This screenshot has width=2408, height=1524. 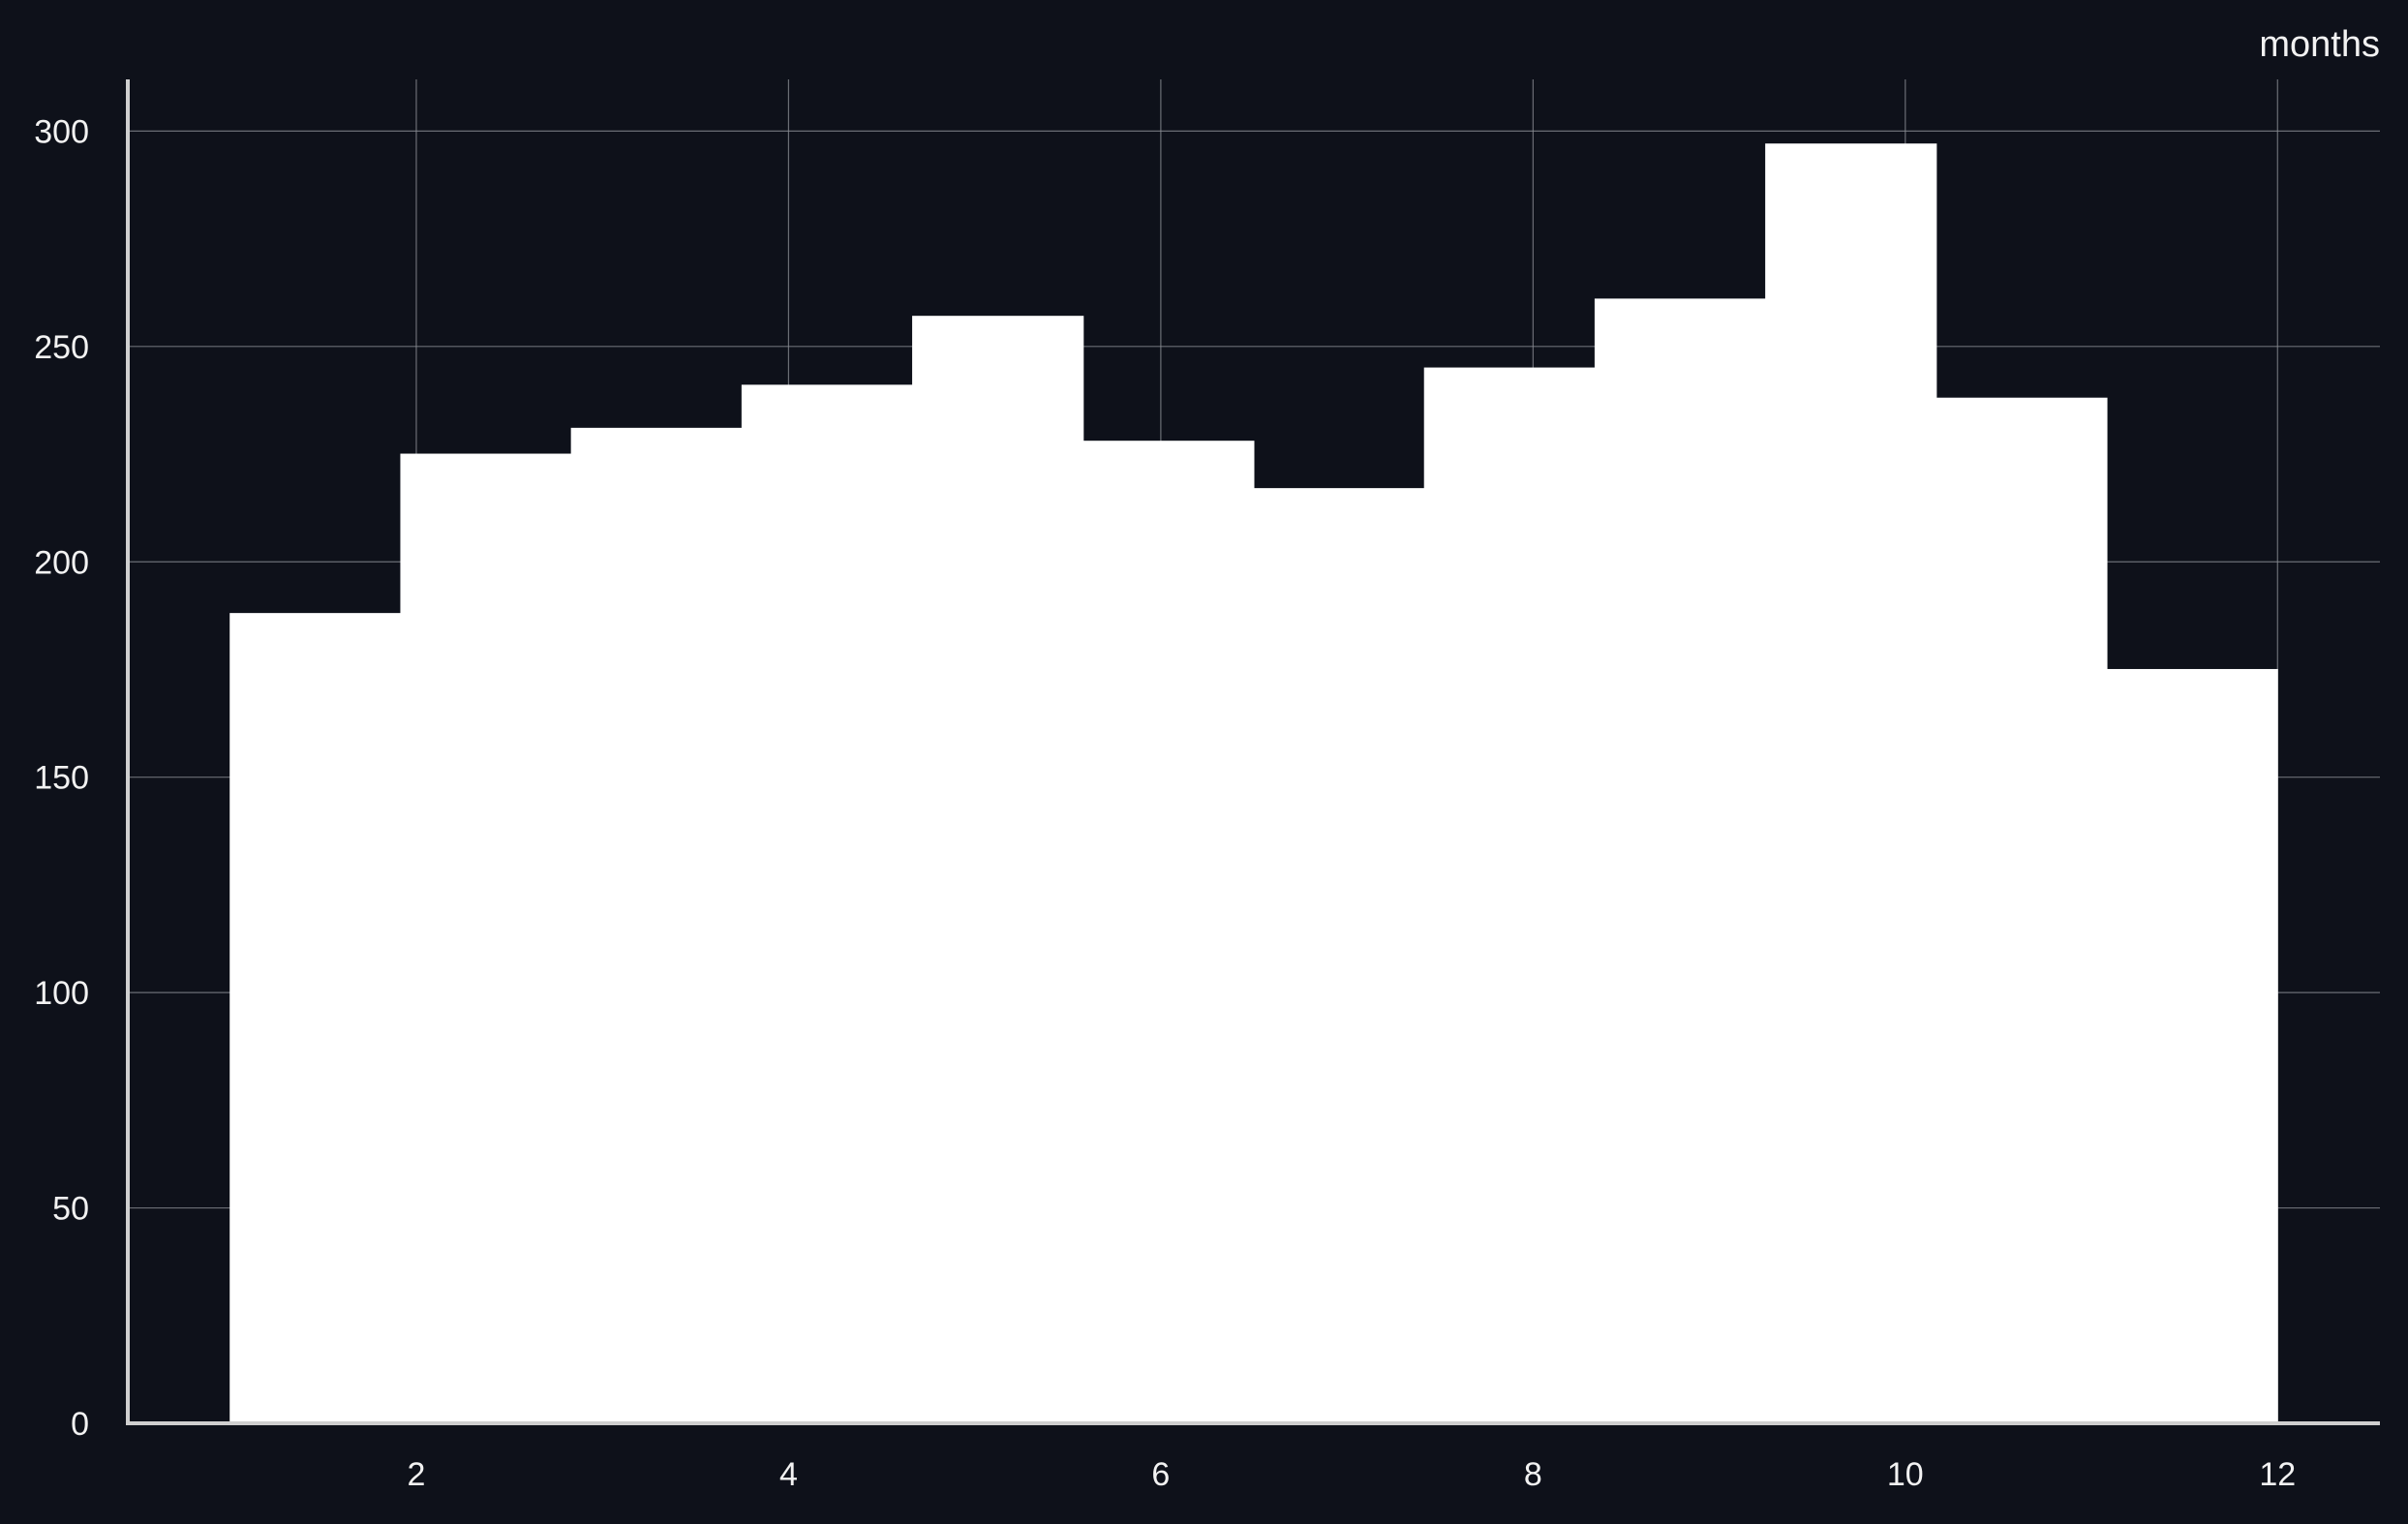 I want to click on x-tick-label: 12, so click(x=2277, y=1475).